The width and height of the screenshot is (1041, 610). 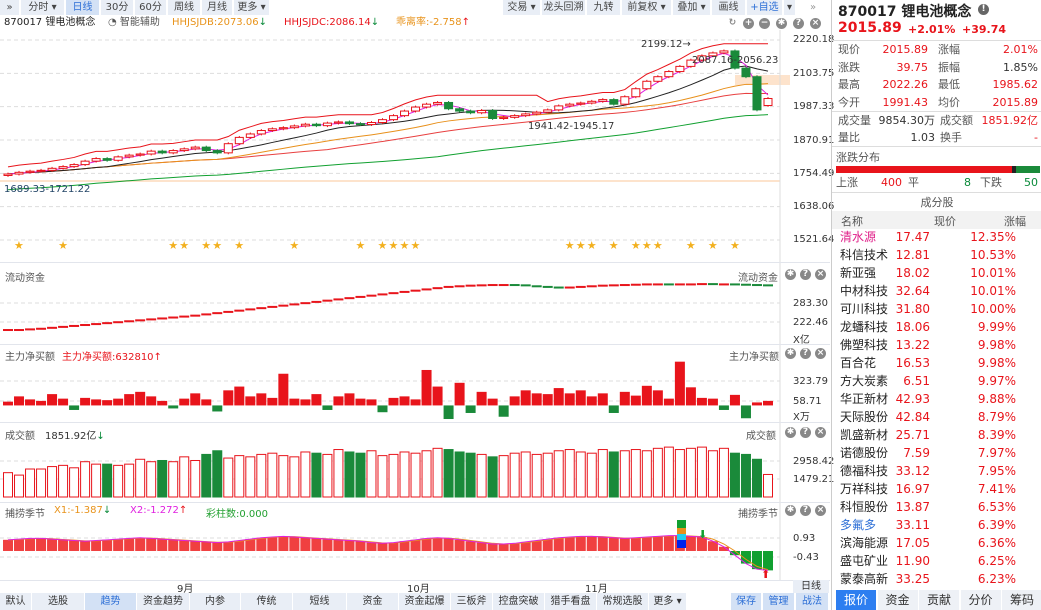 I want to click on info-icon: !, so click(x=983, y=9).